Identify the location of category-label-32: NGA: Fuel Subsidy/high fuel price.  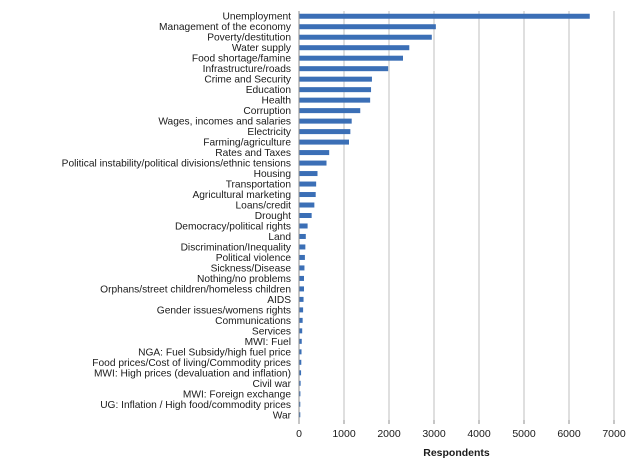
(214, 352).